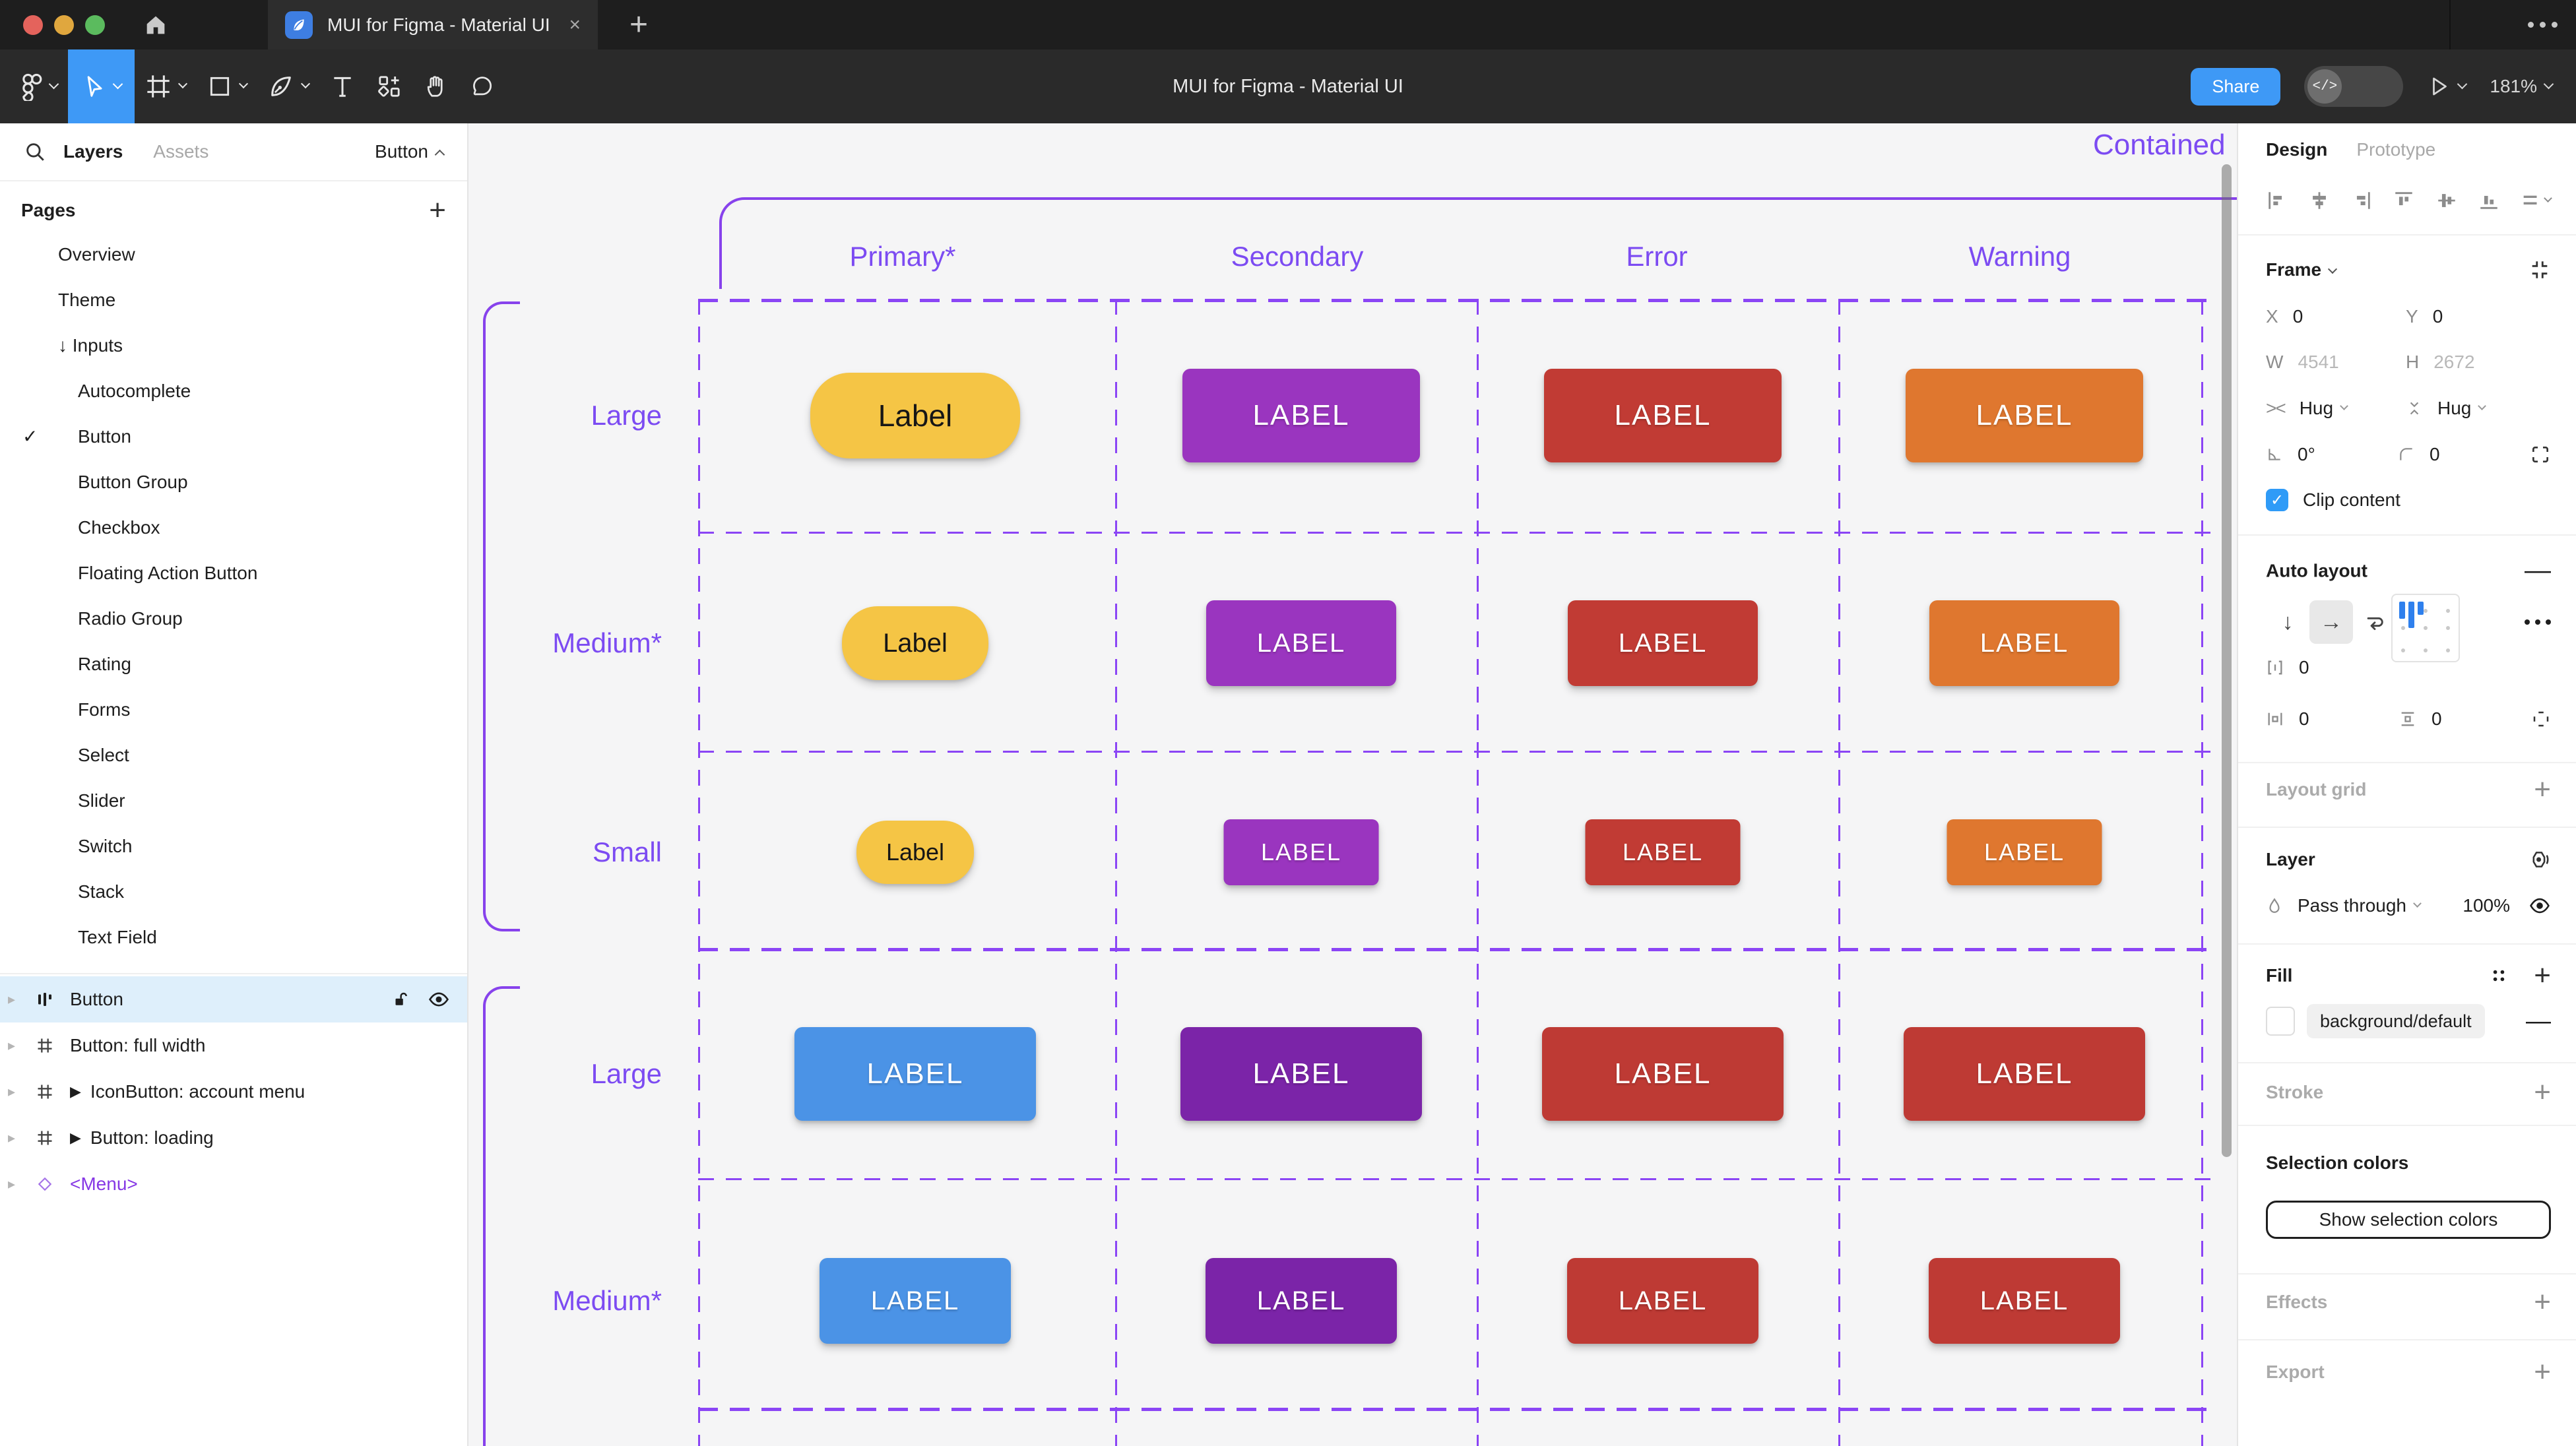  What do you see at coordinates (233, 618) in the screenshot?
I see `sidebar-page-radio-group: Radio Group` at bounding box center [233, 618].